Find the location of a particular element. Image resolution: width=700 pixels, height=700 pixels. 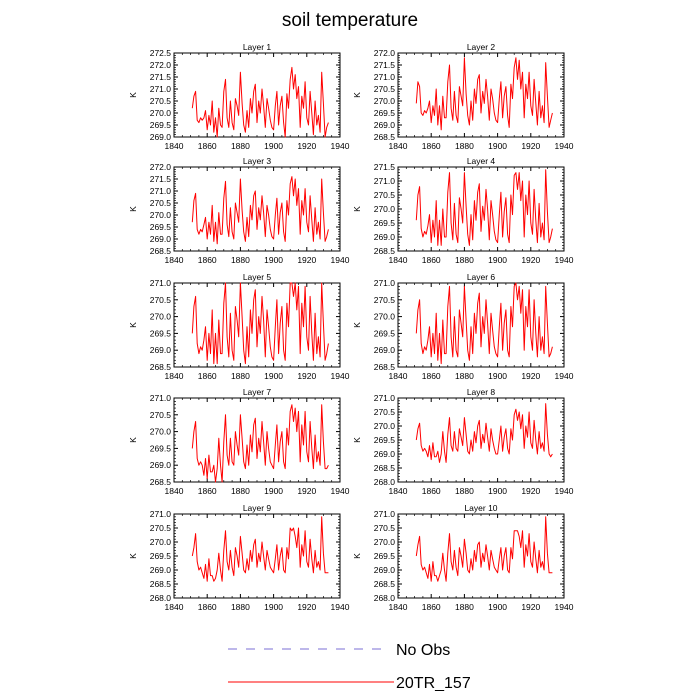

panel-title: Layer 9 is located at coordinates (257, 508).